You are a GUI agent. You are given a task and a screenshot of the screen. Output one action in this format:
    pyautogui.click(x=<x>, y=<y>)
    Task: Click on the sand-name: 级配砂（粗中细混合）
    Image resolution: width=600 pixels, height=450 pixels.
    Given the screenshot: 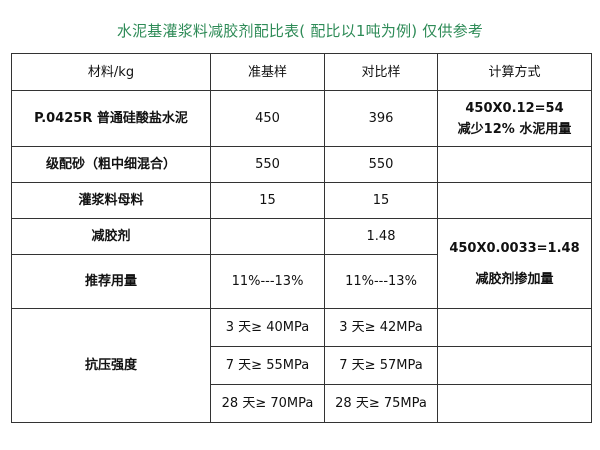 What is the action you would take?
    pyautogui.click(x=111, y=164)
    